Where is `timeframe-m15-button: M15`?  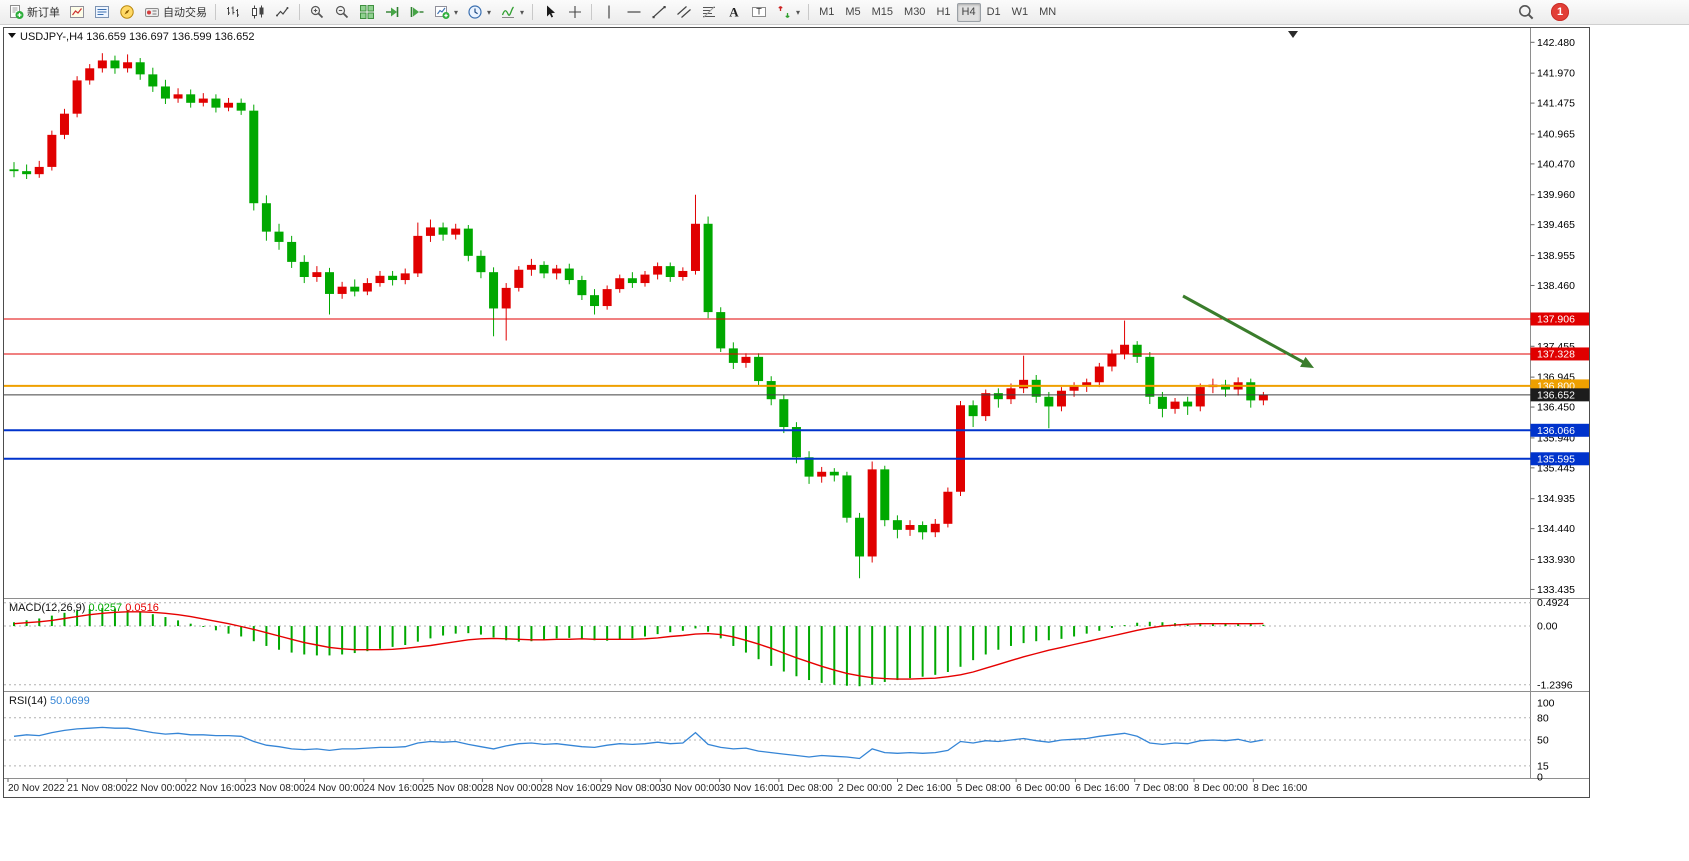
timeframe-m15-button: M15 is located at coordinates (882, 12).